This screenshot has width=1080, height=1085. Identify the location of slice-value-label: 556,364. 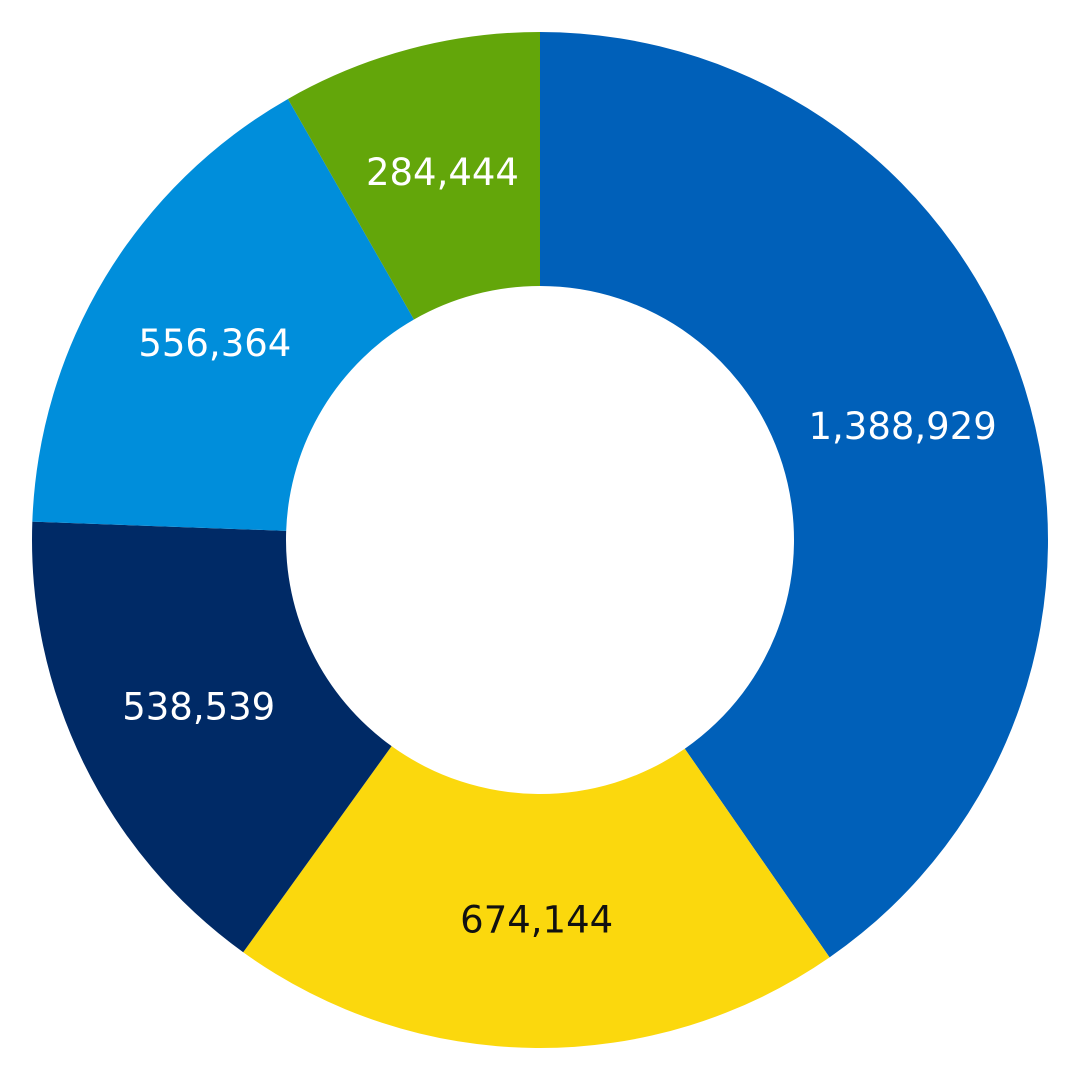
(214, 343).